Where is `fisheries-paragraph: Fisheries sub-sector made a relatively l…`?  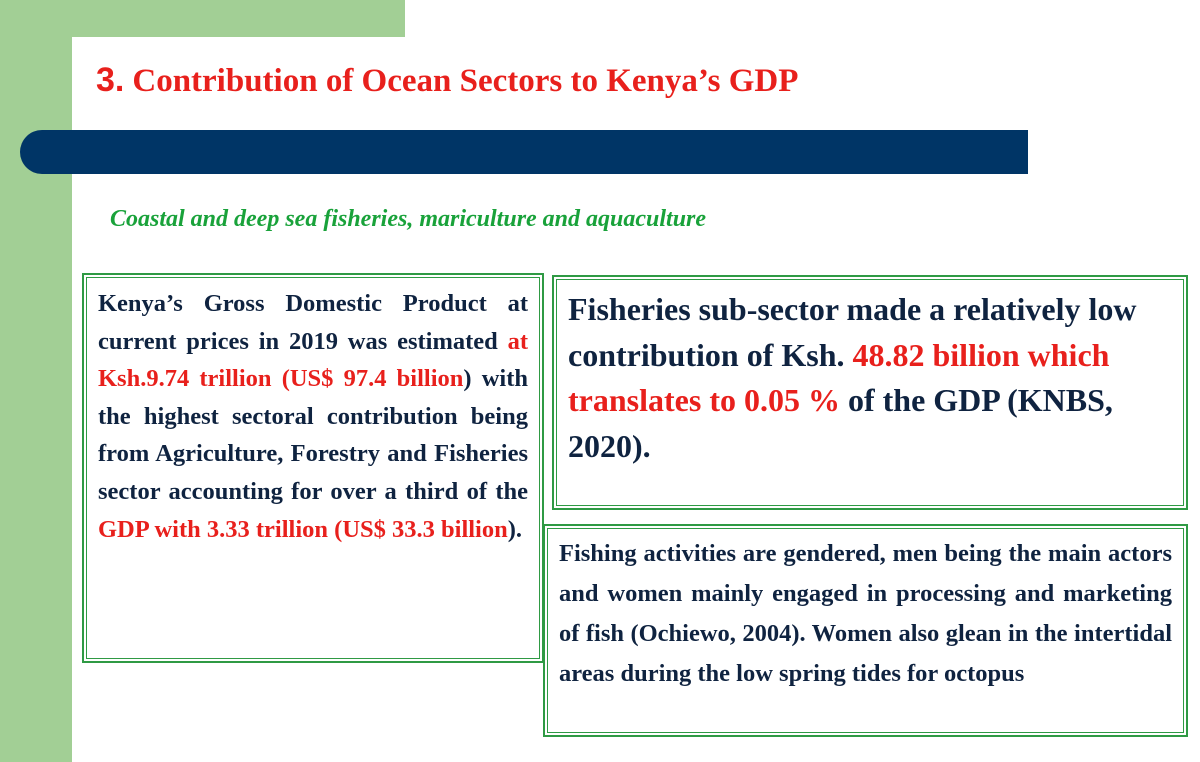 fisheries-paragraph: Fisheries sub-sector made a relatively l… is located at coordinates (870, 378).